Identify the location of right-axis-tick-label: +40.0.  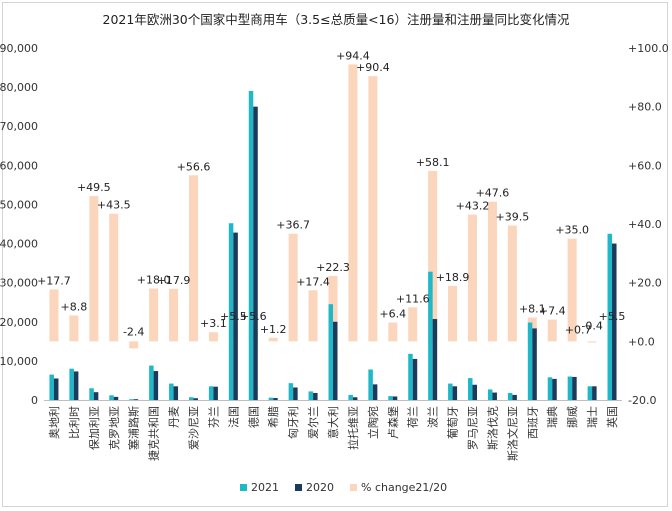
(645, 224).